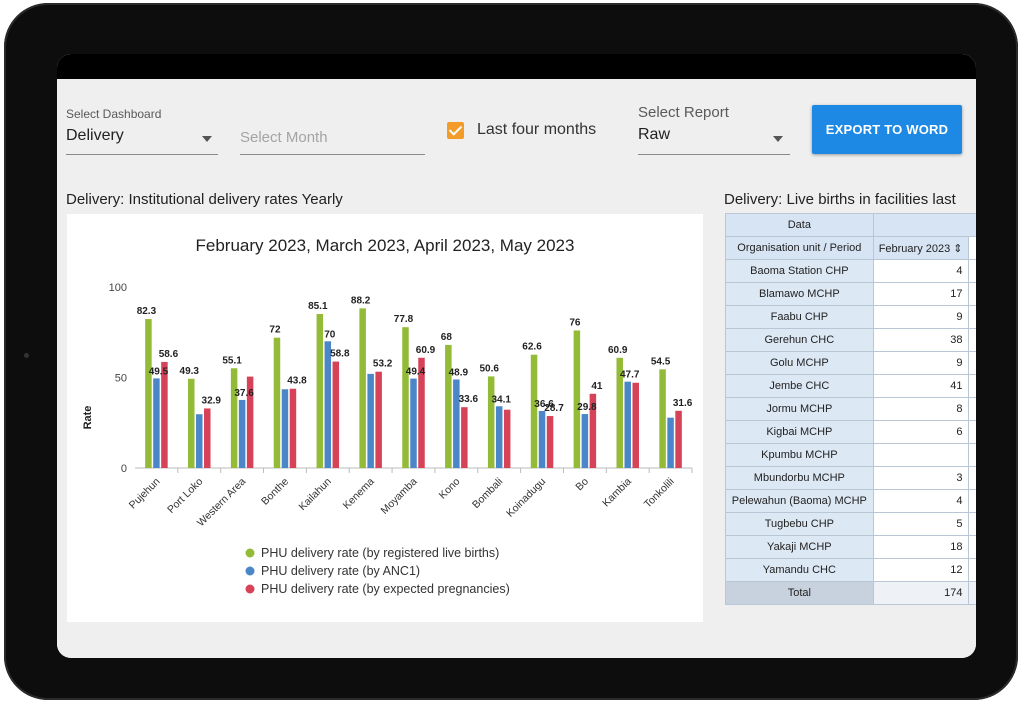 The image size is (1024, 704). Describe the element at coordinates (618, 350) in the screenshot. I see `data-label: 60.9` at that location.